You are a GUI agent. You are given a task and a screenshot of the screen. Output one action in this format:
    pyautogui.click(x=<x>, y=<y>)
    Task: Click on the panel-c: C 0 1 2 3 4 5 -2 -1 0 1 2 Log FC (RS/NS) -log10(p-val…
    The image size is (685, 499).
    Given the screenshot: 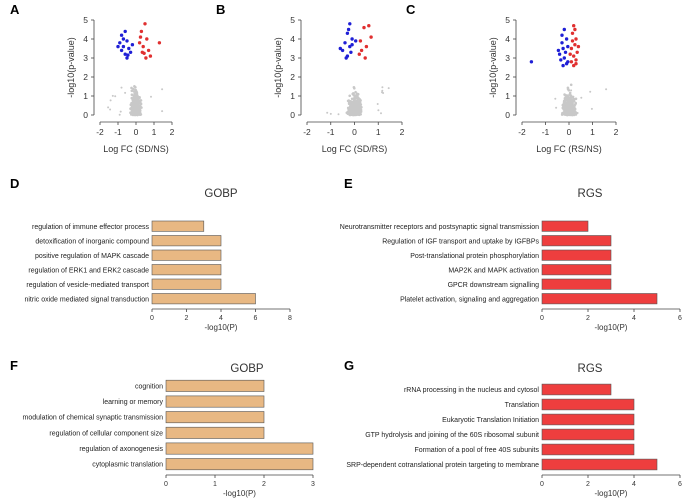 What is the action you would take?
    pyautogui.click(x=512, y=78)
    